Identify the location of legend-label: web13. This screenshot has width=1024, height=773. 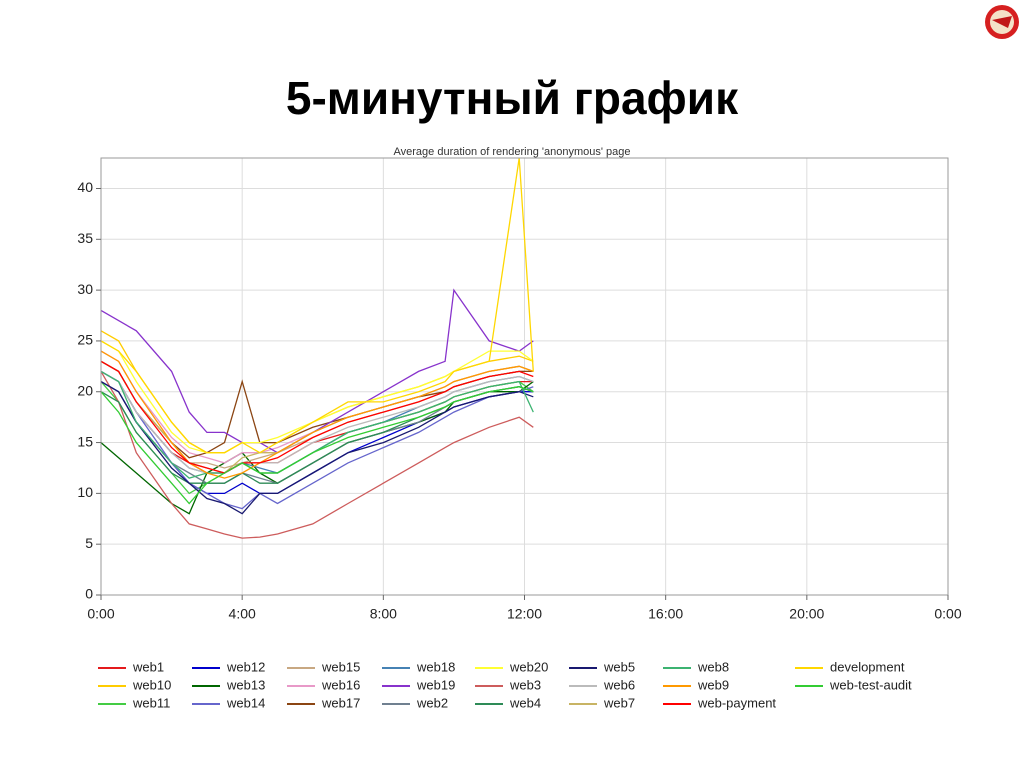
(245, 684).